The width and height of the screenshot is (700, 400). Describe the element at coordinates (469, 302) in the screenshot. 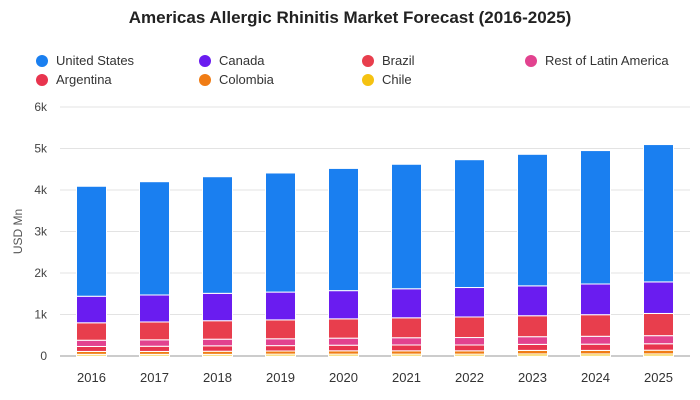

I see `bar-segment-canada-2022` at that location.